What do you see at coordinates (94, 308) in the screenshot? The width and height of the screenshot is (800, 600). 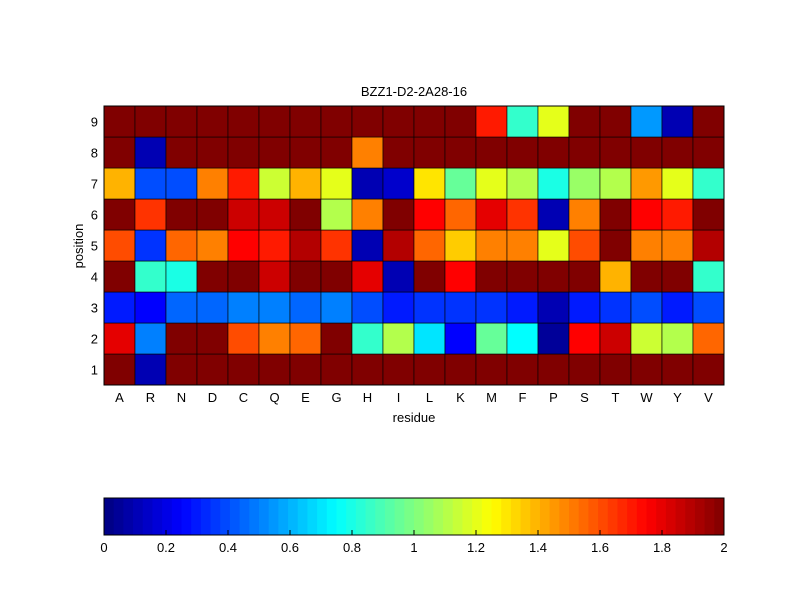 I see `y-tick-label: 3` at bounding box center [94, 308].